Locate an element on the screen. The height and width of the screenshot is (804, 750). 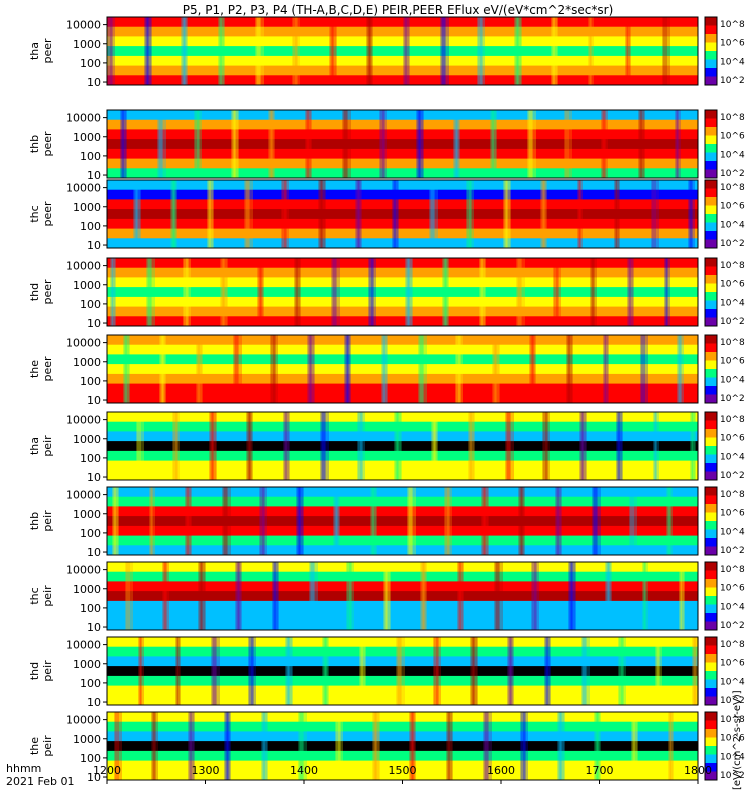
colorbar-tick-label: 10^6 is located at coordinates (732, 207).